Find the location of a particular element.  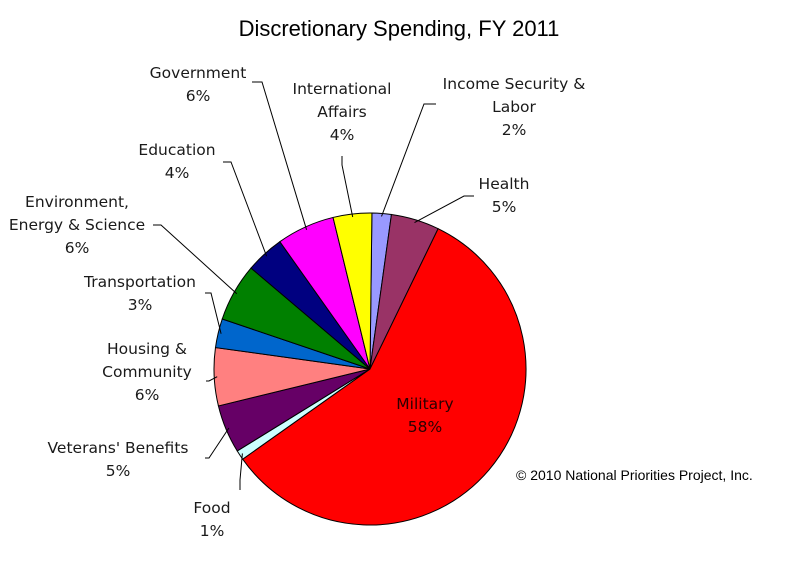

label-government: Government 6% is located at coordinates (198, 84).